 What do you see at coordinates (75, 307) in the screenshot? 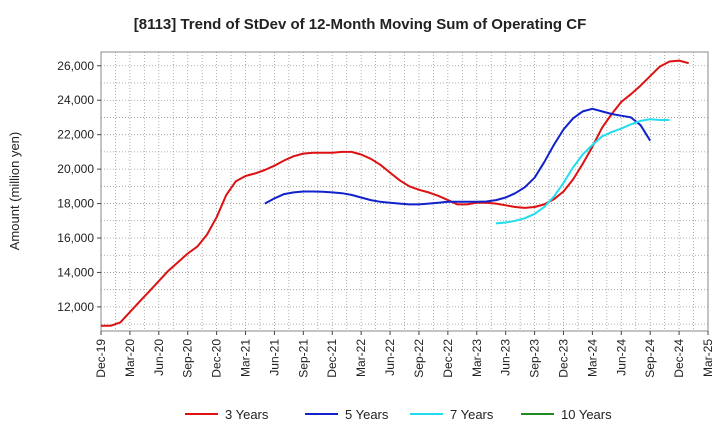
I see `y-tick-label: 12,000` at bounding box center [75, 307].